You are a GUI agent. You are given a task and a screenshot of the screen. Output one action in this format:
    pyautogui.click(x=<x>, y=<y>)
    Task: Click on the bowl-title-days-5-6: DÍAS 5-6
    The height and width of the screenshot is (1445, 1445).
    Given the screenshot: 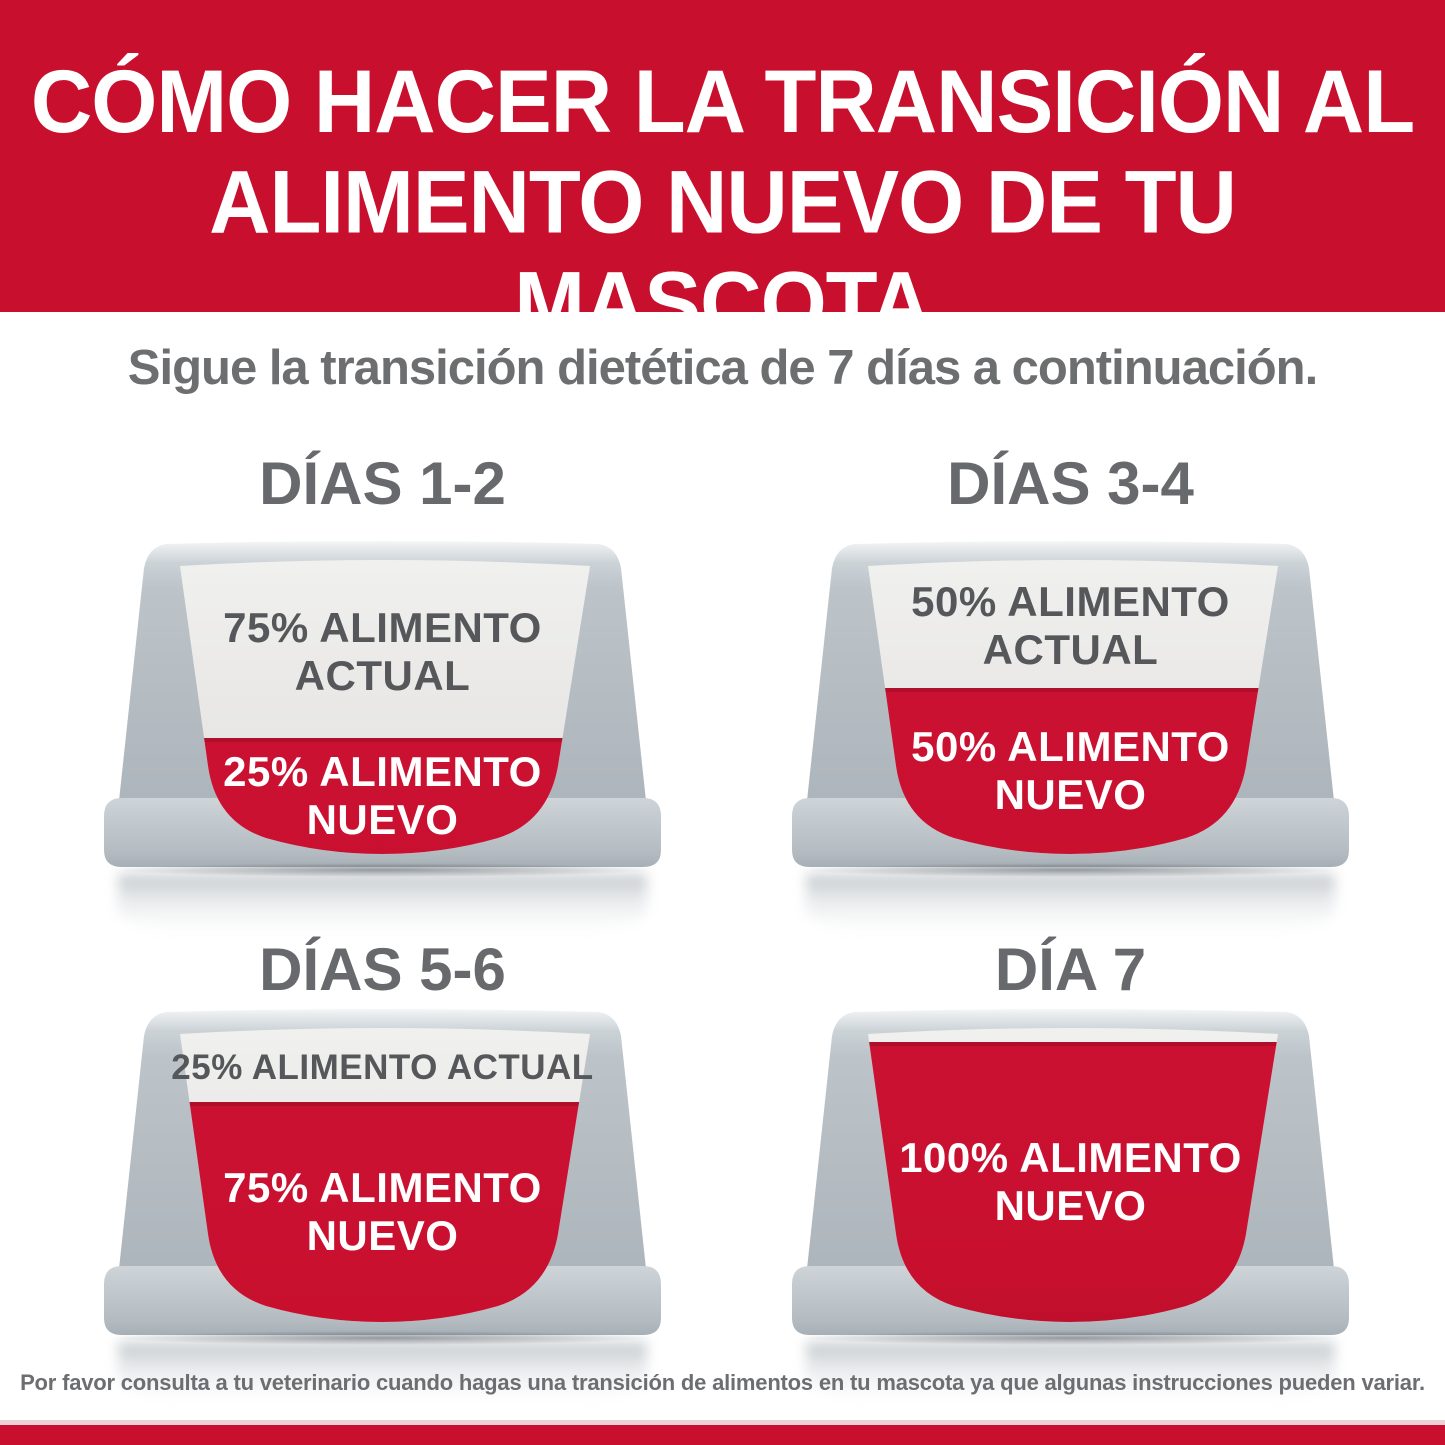 What is the action you would take?
    pyautogui.click(x=382, y=969)
    